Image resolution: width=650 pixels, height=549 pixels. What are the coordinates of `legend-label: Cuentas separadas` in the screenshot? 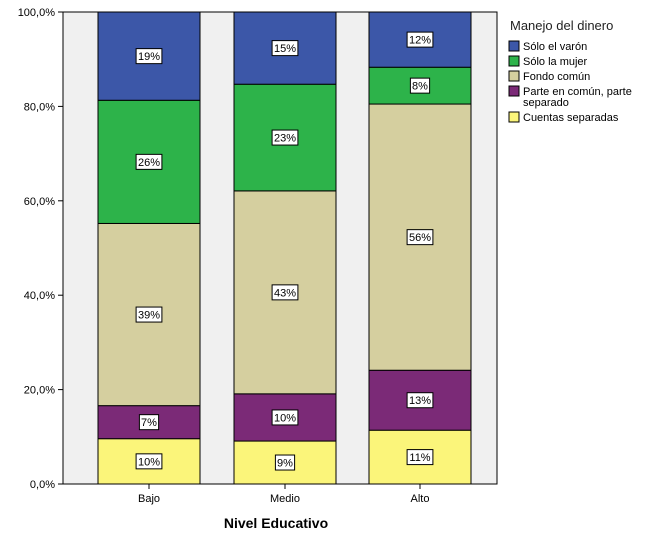 It's located at (571, 118).